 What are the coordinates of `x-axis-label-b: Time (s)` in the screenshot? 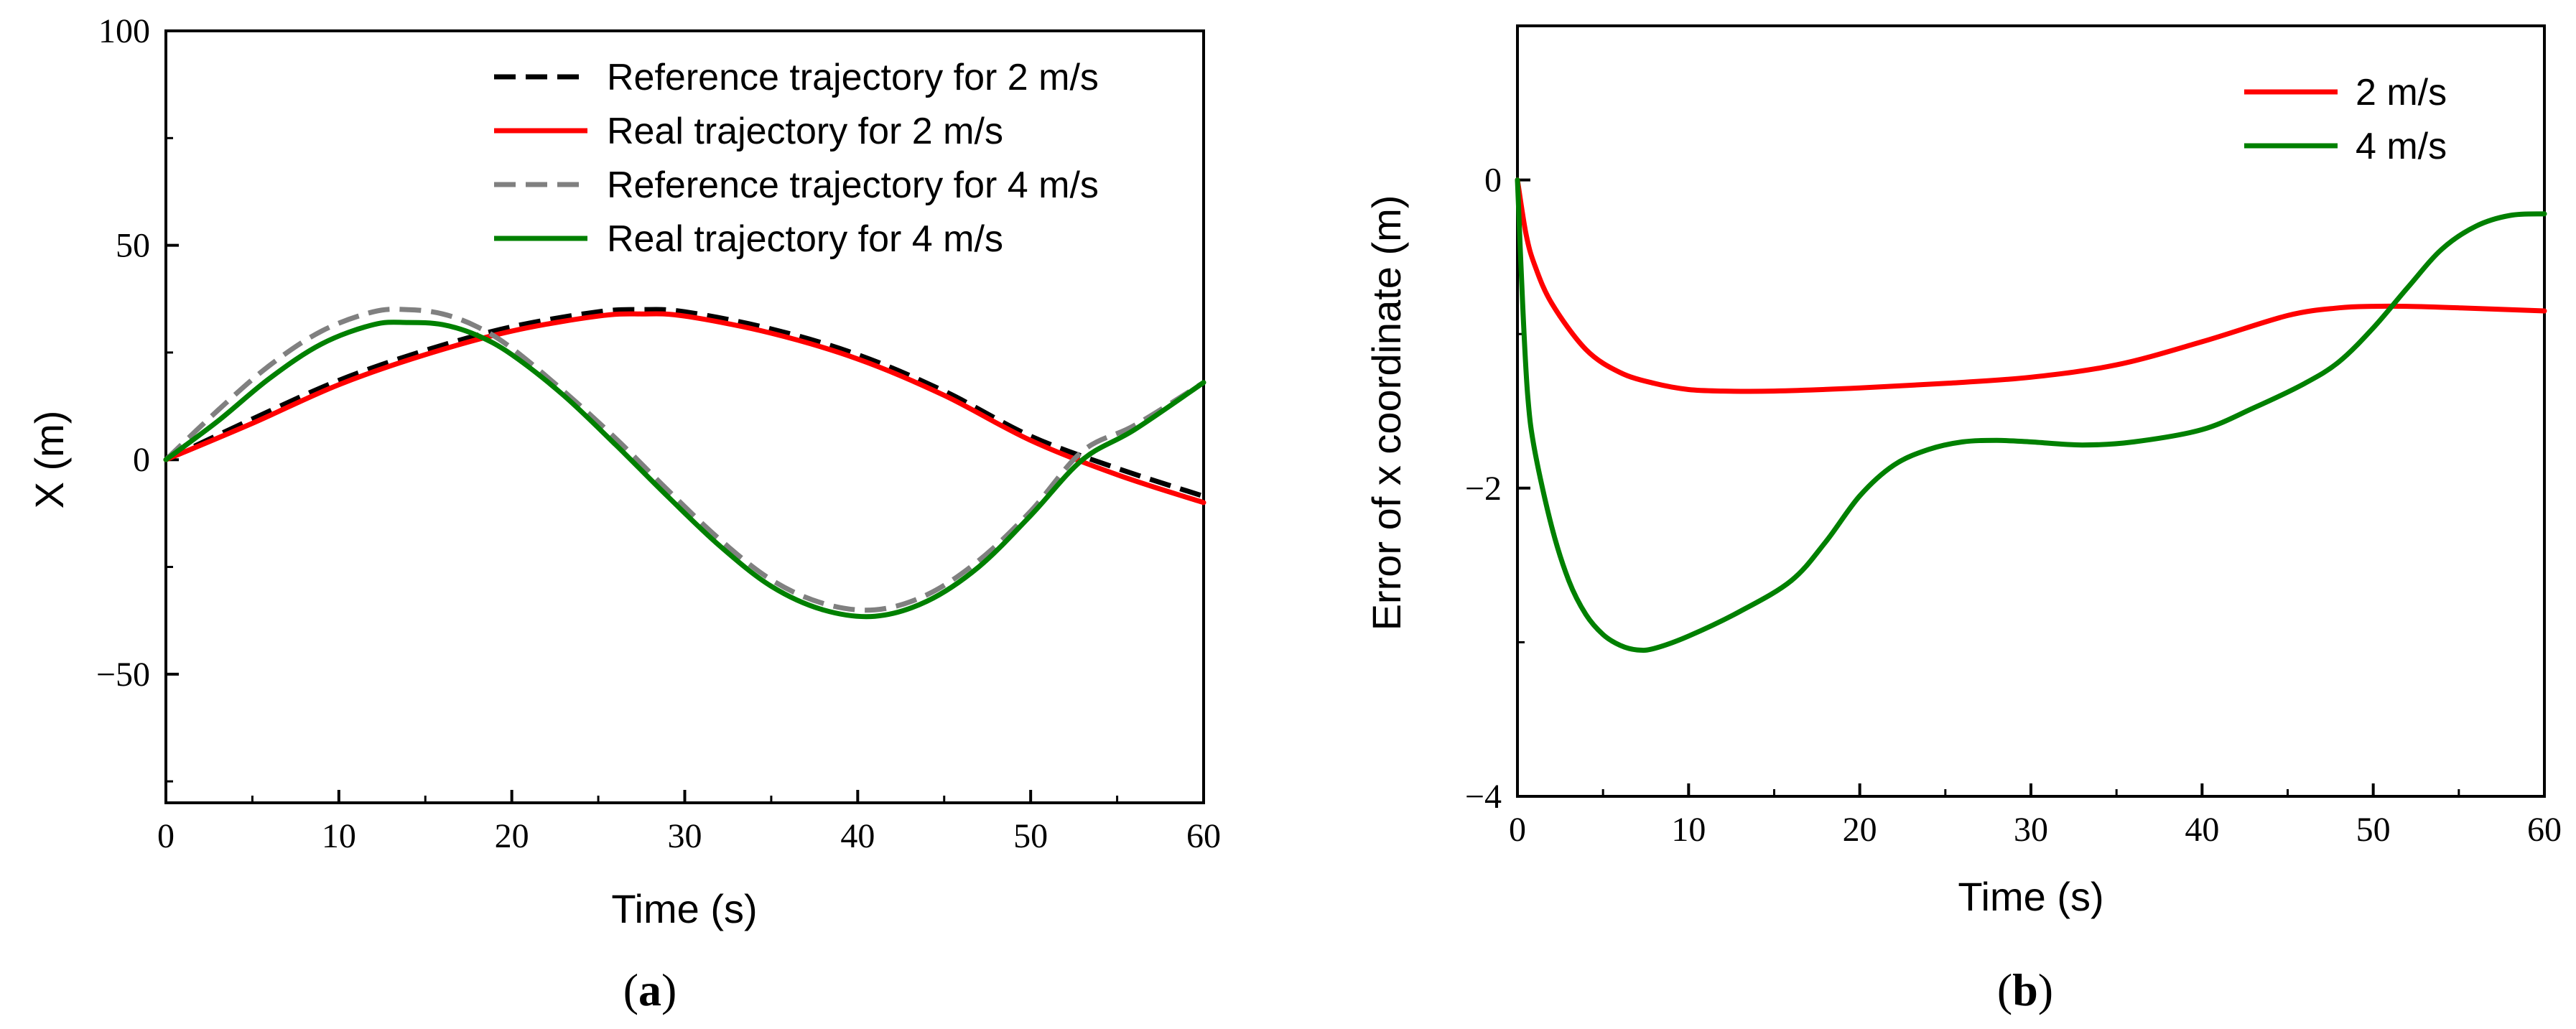 It's located at (2031, 896).